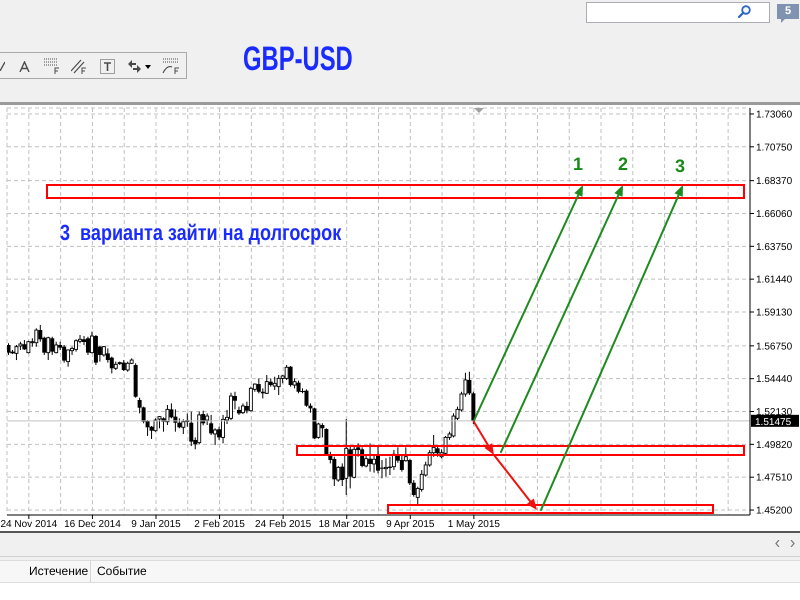  Describe the element at coordinates (774, 148) in the screenshot. I see `y-tick-label: 1.70750` at that location.